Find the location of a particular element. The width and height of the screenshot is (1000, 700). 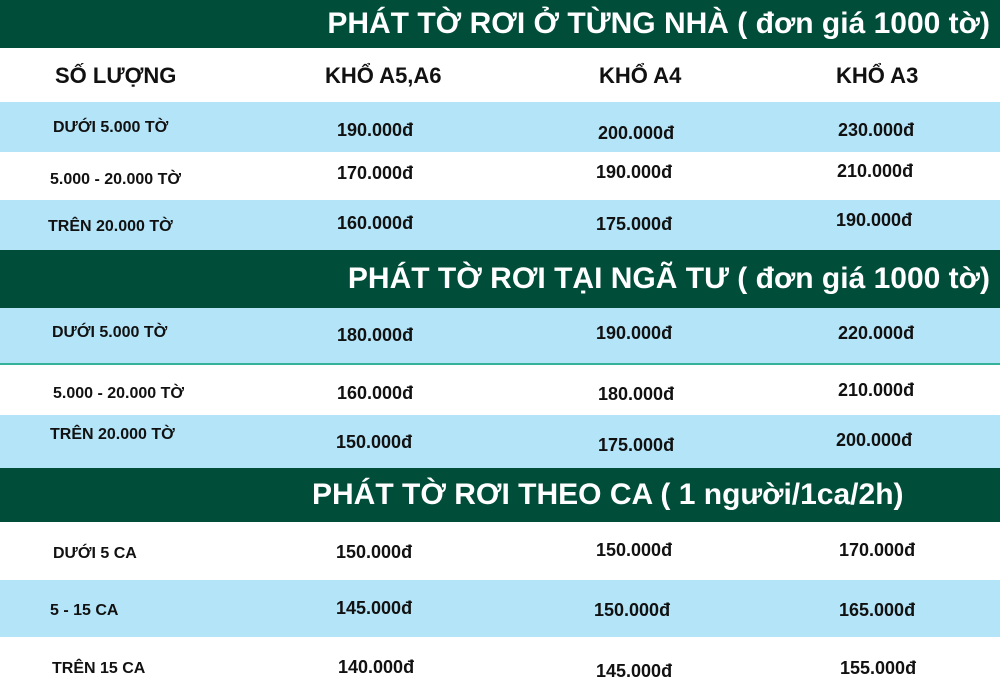

table-row: TRÊN 15 CA 140.000đ 145.000đ 155.000đ is located at coordinates (500, 668).